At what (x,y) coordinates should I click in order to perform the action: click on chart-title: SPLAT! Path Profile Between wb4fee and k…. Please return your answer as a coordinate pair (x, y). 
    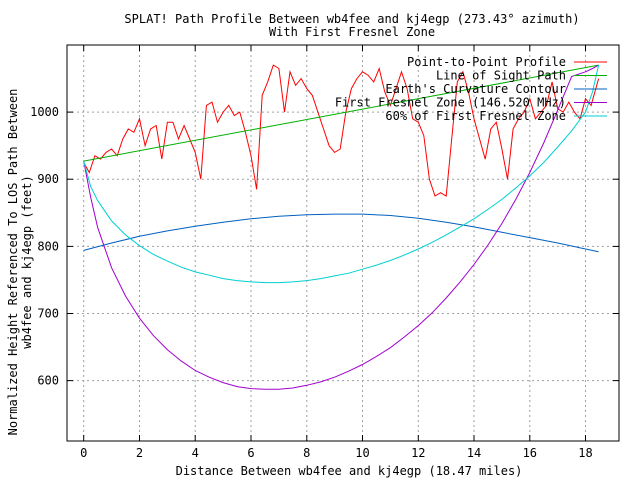
    Looking at the image, I should click on (351, 19).